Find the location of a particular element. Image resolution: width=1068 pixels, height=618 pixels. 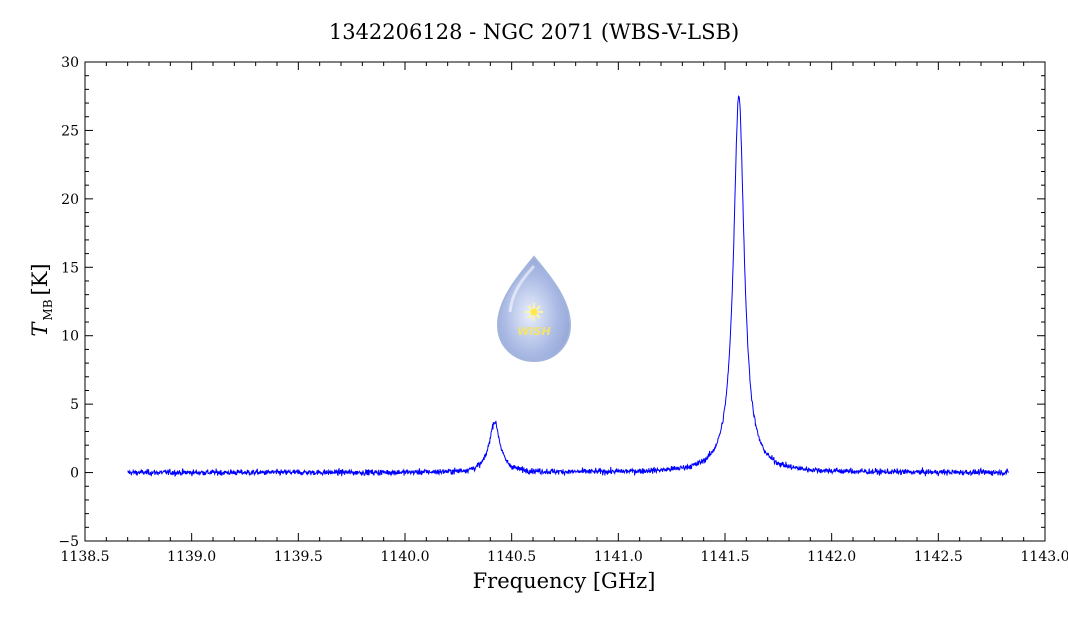

y-tick-label: 10 is located at coordinates (70, 337).